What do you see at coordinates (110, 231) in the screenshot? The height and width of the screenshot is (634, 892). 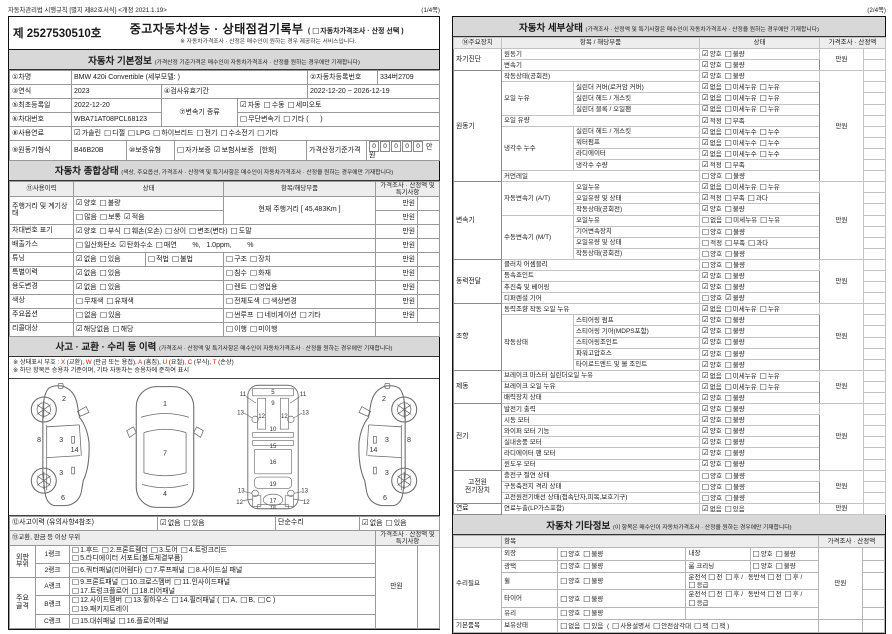 I see `checkbox-option: □부식` at bounding box center [110, 231].